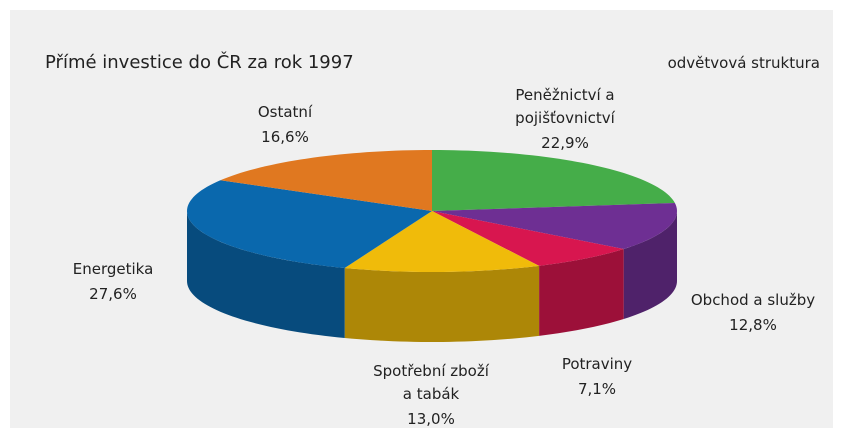 Image resolution: width=843 pixels, height=438 pixels. I want to click on chart-title: Přímé investice do ČR za rok 1997, so click(199, 62).